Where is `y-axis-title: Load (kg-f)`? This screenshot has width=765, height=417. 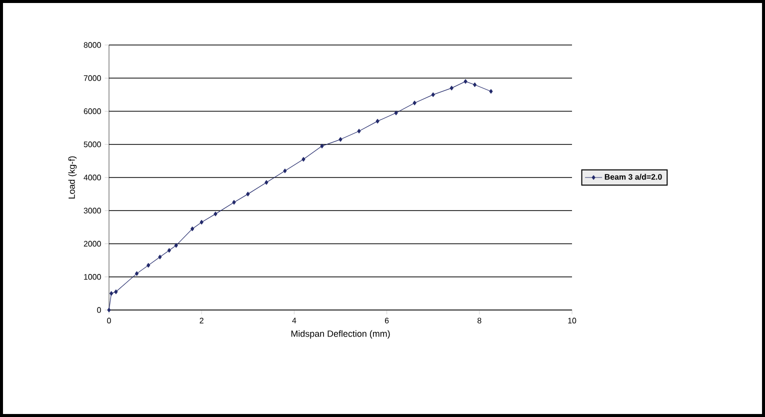 y-axis-title: Load (kg-f) is located at coordinates (72, 177).